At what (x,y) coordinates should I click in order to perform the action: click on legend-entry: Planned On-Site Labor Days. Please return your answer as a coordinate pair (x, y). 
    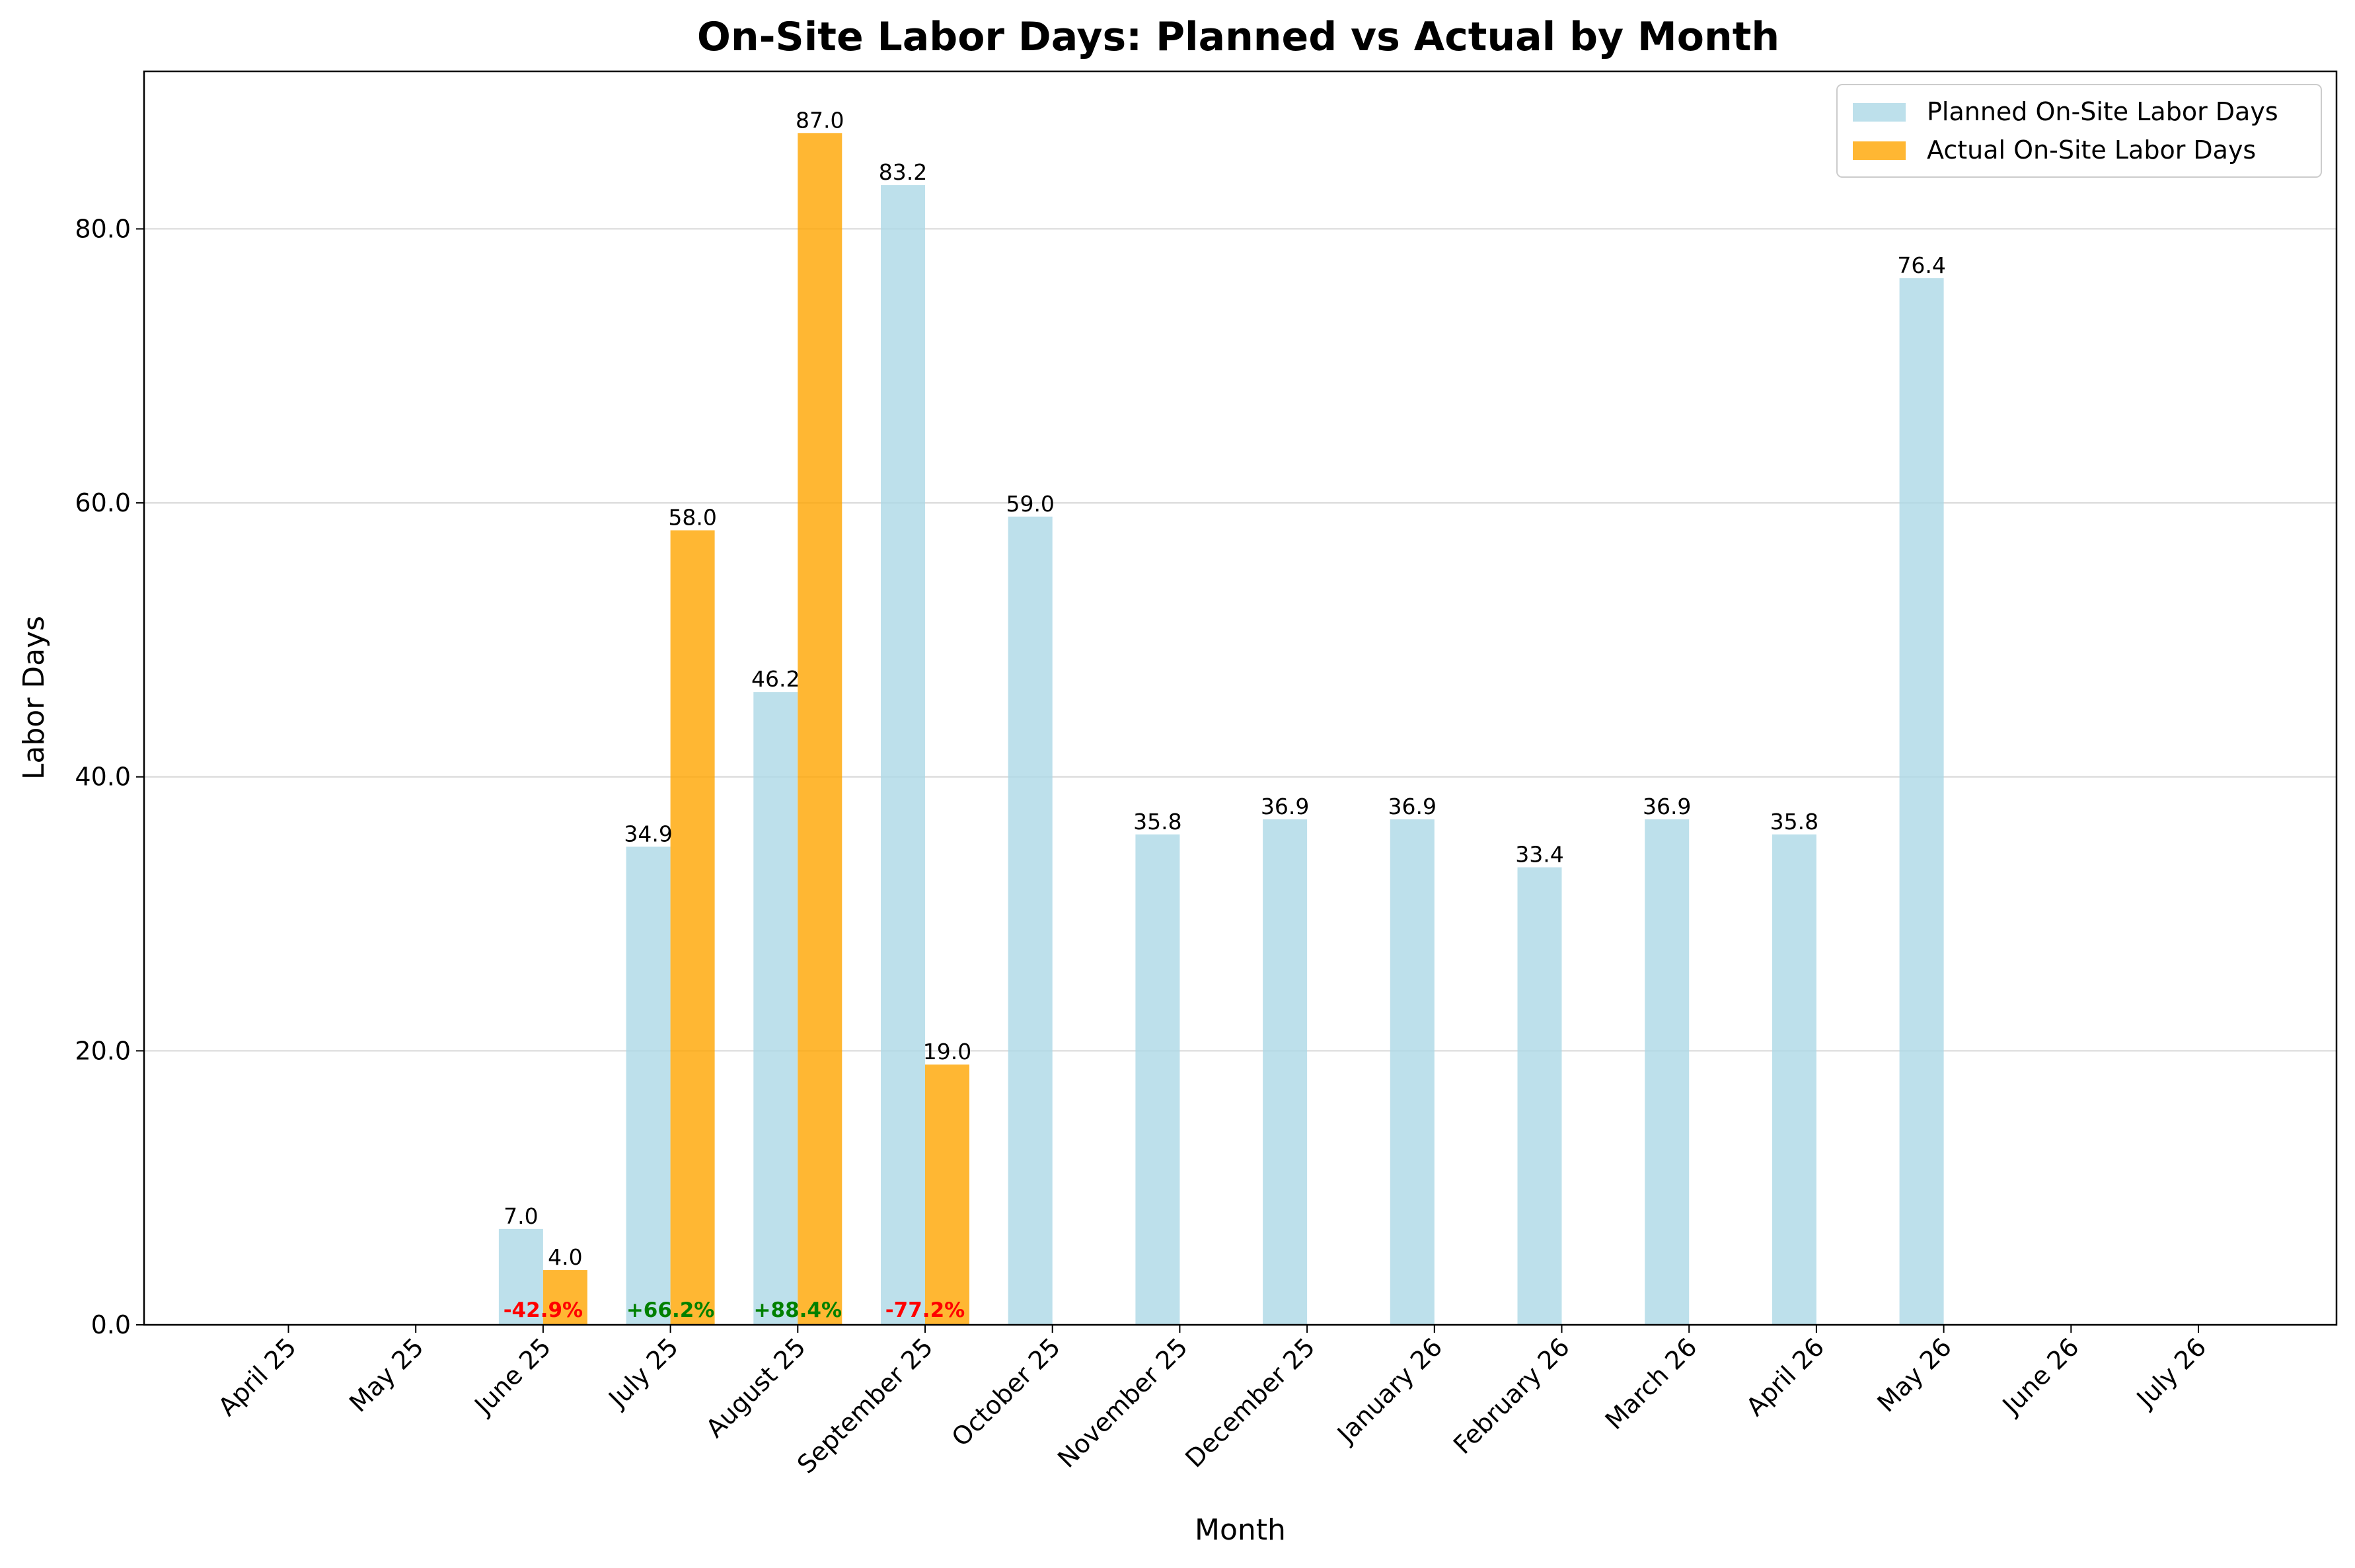
    Looking at the image, I should click on (2103, 111).